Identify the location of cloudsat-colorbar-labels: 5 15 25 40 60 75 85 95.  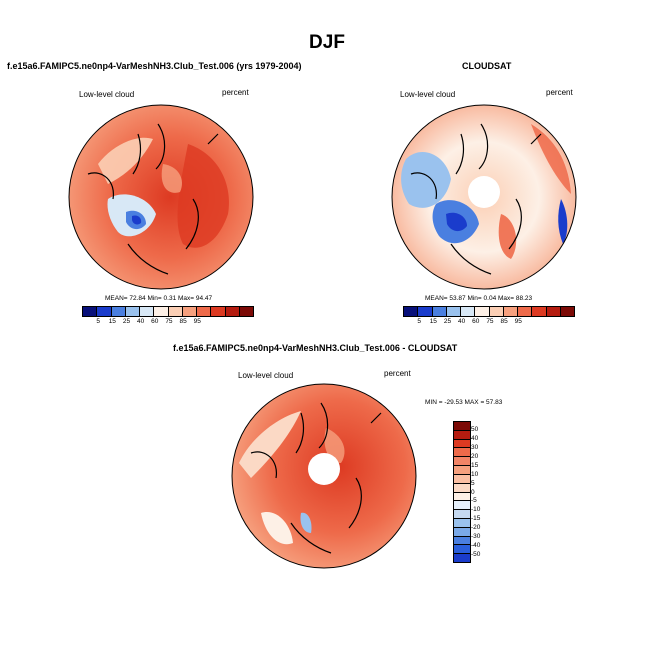
(465, 321).